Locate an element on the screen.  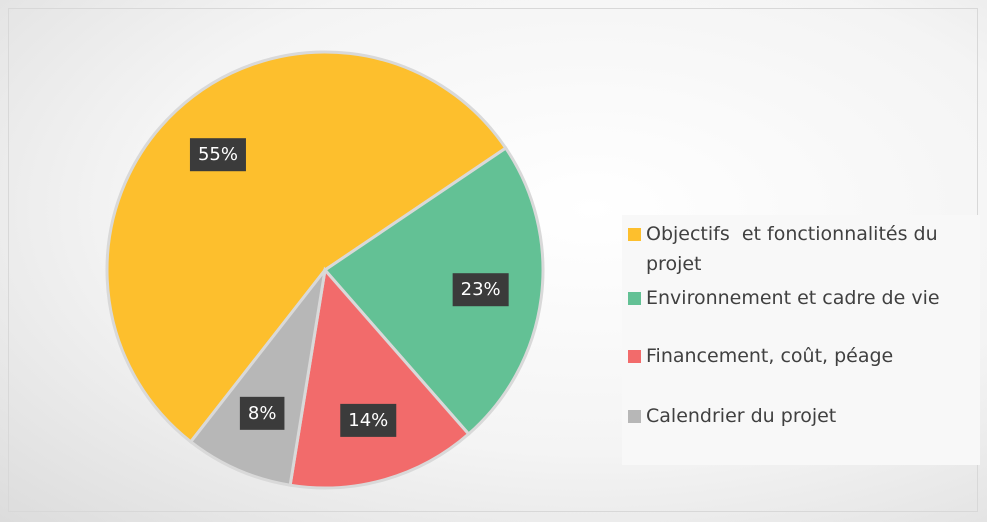
data-label-group: 55% is located at coordinates (217, 155).